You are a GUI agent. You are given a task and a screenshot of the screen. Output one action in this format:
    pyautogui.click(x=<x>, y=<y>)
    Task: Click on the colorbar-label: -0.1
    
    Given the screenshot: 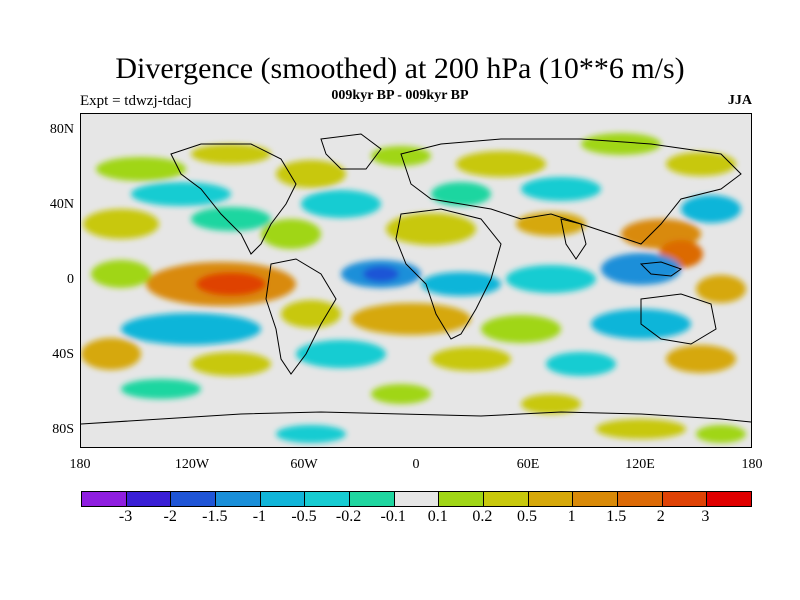 What is the action you would take?
    pyautogui.click(x=393, y=516)
    